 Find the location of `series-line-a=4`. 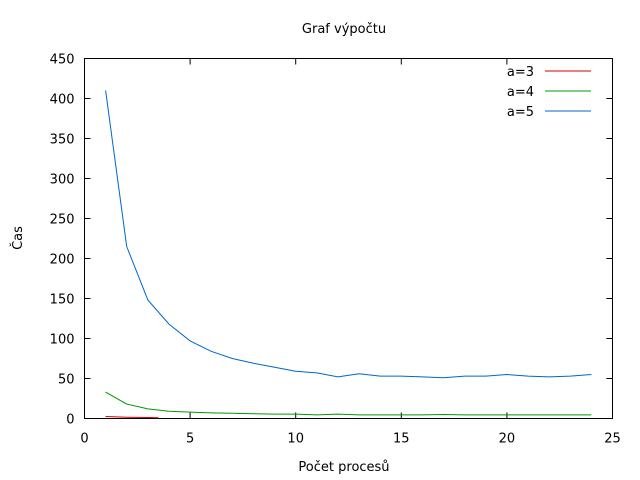

series-line-a=4 is located at coordinates (348, 403).